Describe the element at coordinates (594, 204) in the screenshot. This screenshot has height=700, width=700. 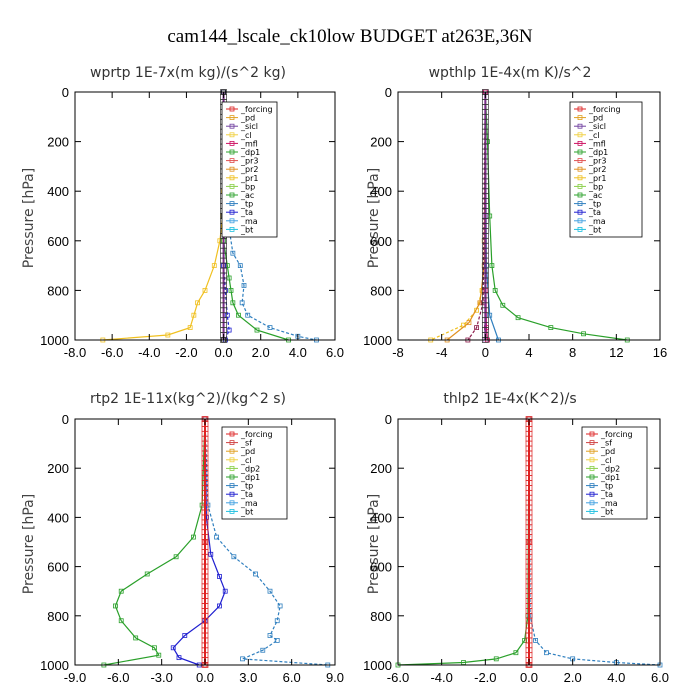
I see `legend-label: _tp` at that location.